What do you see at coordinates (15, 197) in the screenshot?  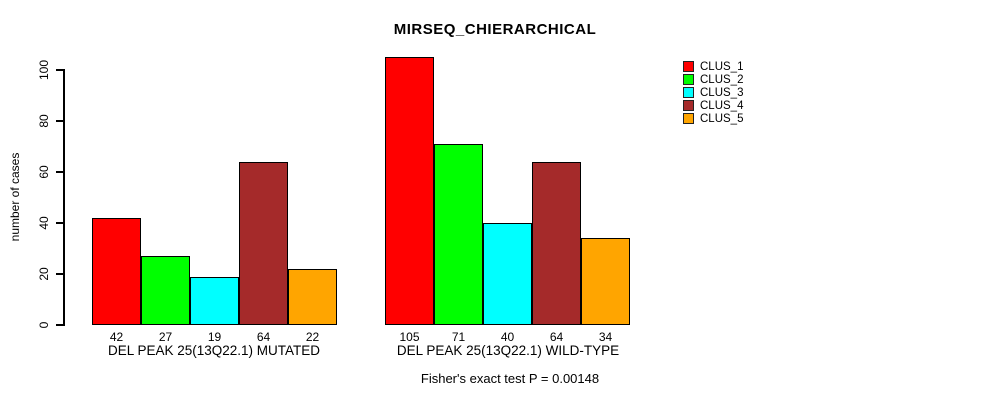 I see `y-axis-title: number of cases` at bounding box center [15, 197].